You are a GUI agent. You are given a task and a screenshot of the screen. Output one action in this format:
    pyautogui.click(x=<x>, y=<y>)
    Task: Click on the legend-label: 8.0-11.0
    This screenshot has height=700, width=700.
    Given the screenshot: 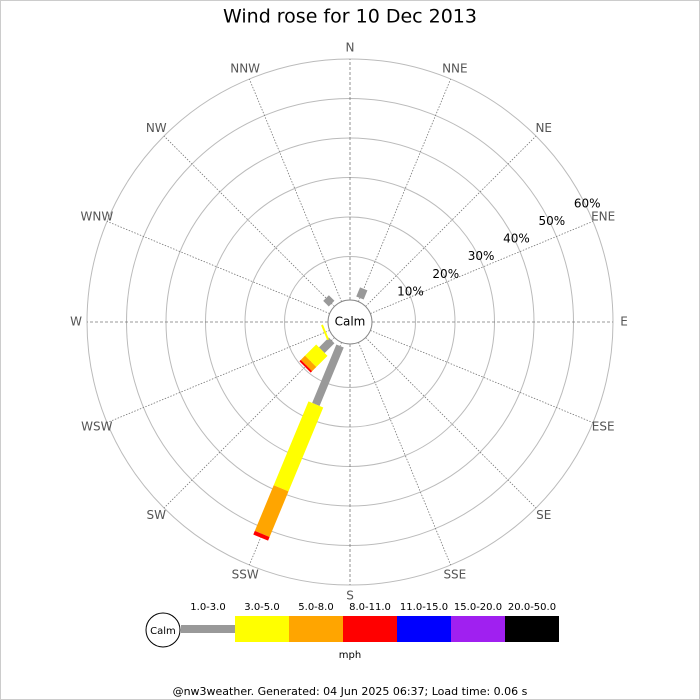 What is the action you would take?
    pyautogui.click(x=370, y=607)
    